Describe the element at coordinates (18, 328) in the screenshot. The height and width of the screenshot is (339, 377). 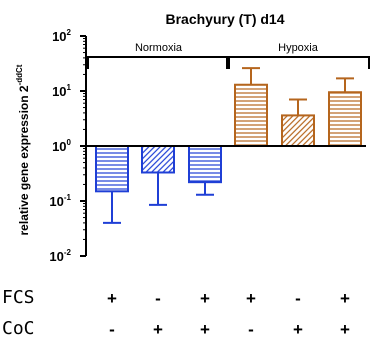
I see `condition-label: CoC` at that location.